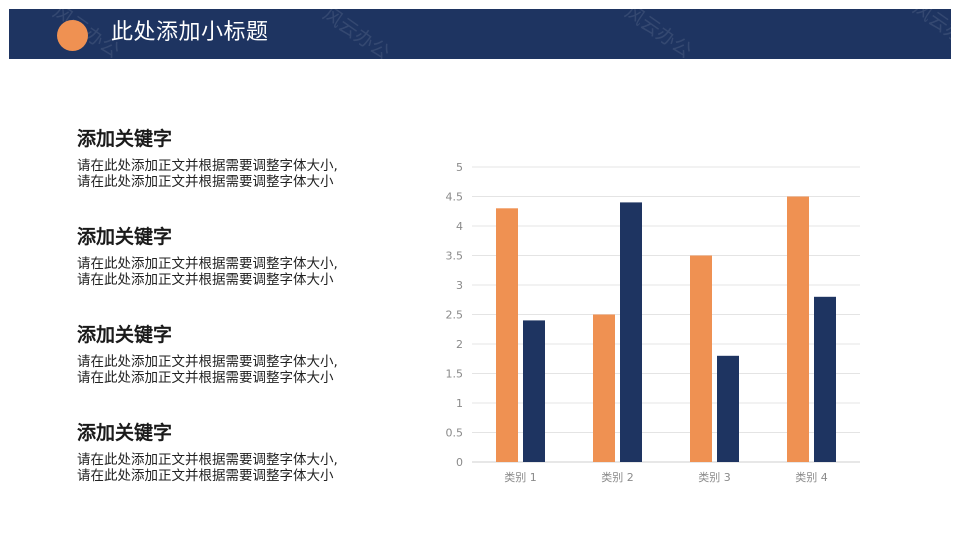 The image size is (960, 548). I want to click on y-tick-label: 2, so click(459, 344).